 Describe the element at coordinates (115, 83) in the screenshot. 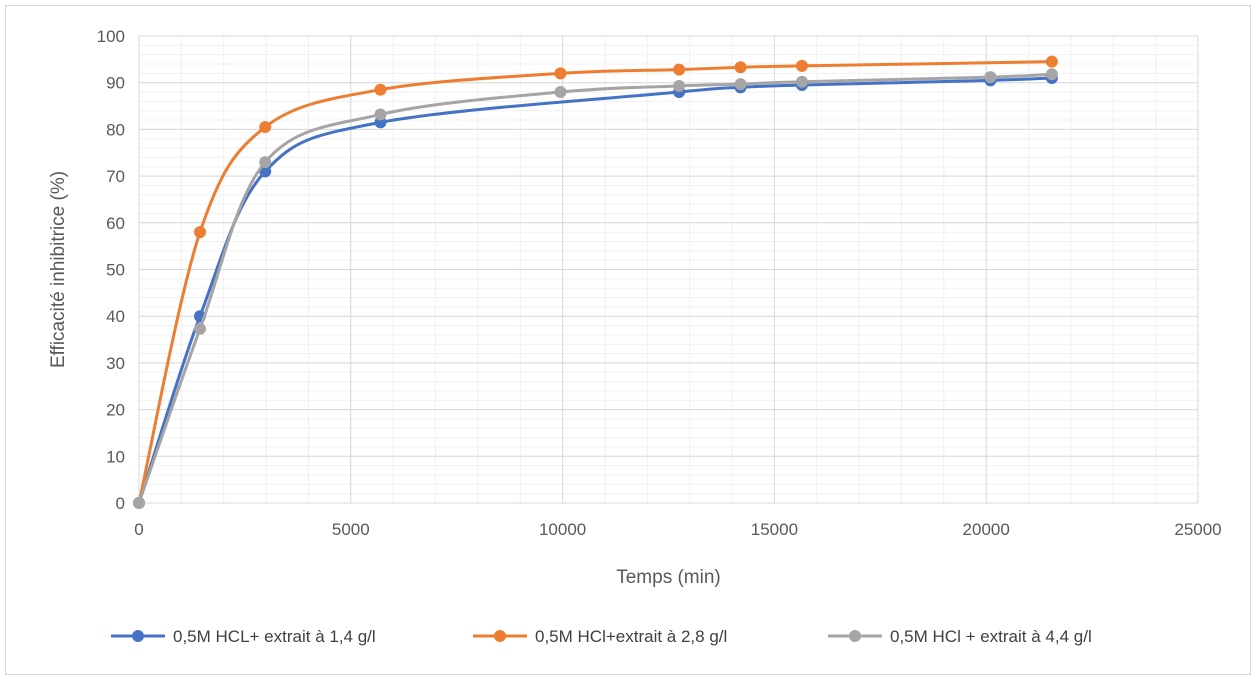

I see `y-tick-label: 90` at that location.